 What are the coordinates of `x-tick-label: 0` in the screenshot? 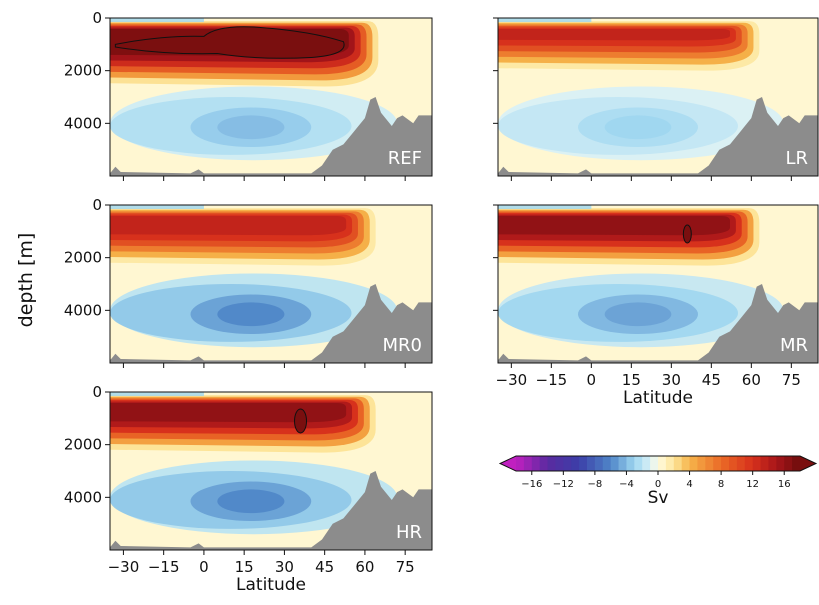 It's located at (592, 380).